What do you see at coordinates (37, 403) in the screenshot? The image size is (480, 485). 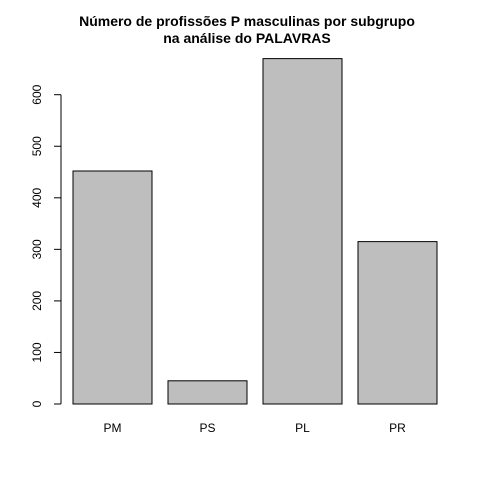 I see `y-tick-label: 0` at bounding box center [37, 403].